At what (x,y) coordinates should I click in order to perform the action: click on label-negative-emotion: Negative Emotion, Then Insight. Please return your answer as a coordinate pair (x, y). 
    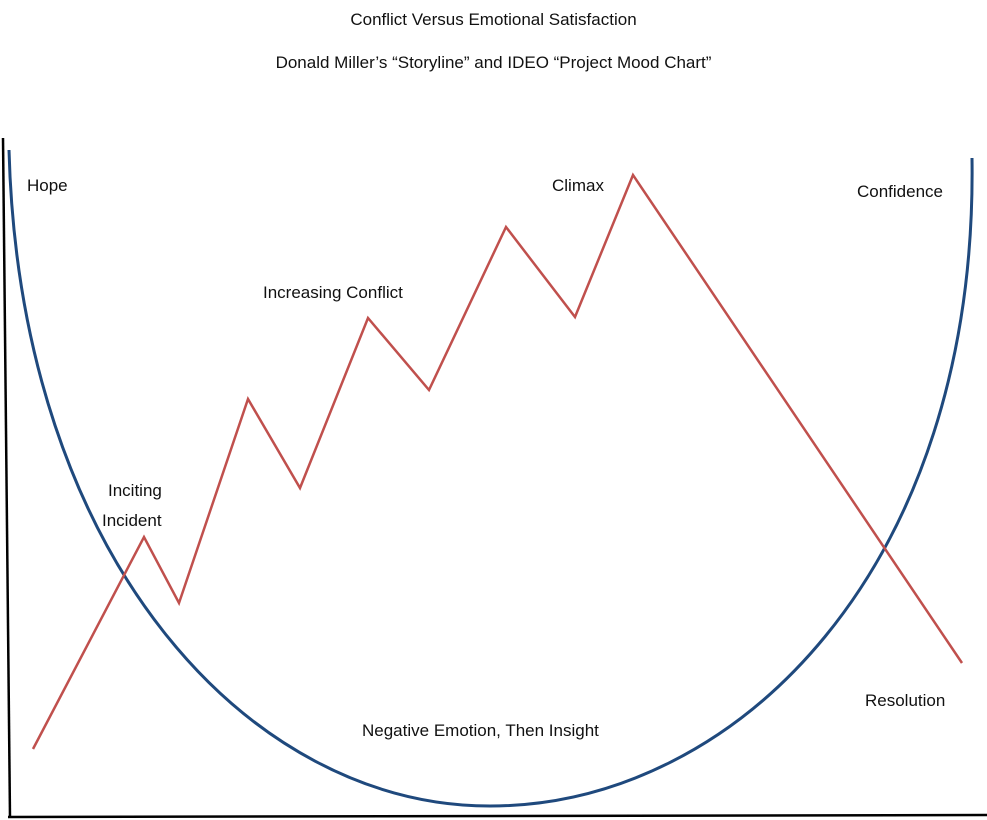
    Looking at the image, I should click on (480, 730).